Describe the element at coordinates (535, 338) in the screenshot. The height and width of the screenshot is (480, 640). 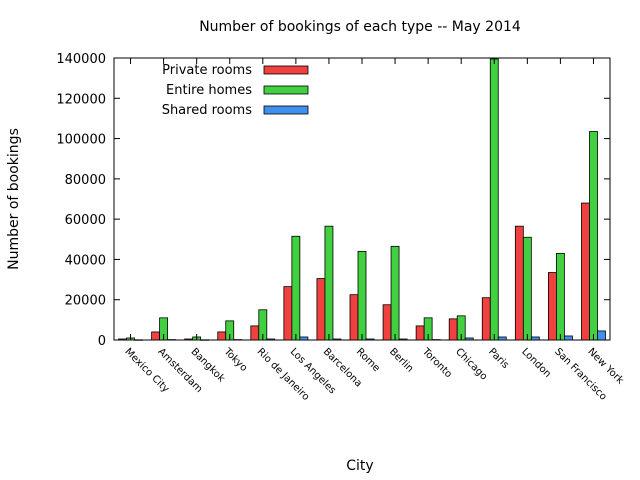
I see `bar-shared-rooms-london` at that location.